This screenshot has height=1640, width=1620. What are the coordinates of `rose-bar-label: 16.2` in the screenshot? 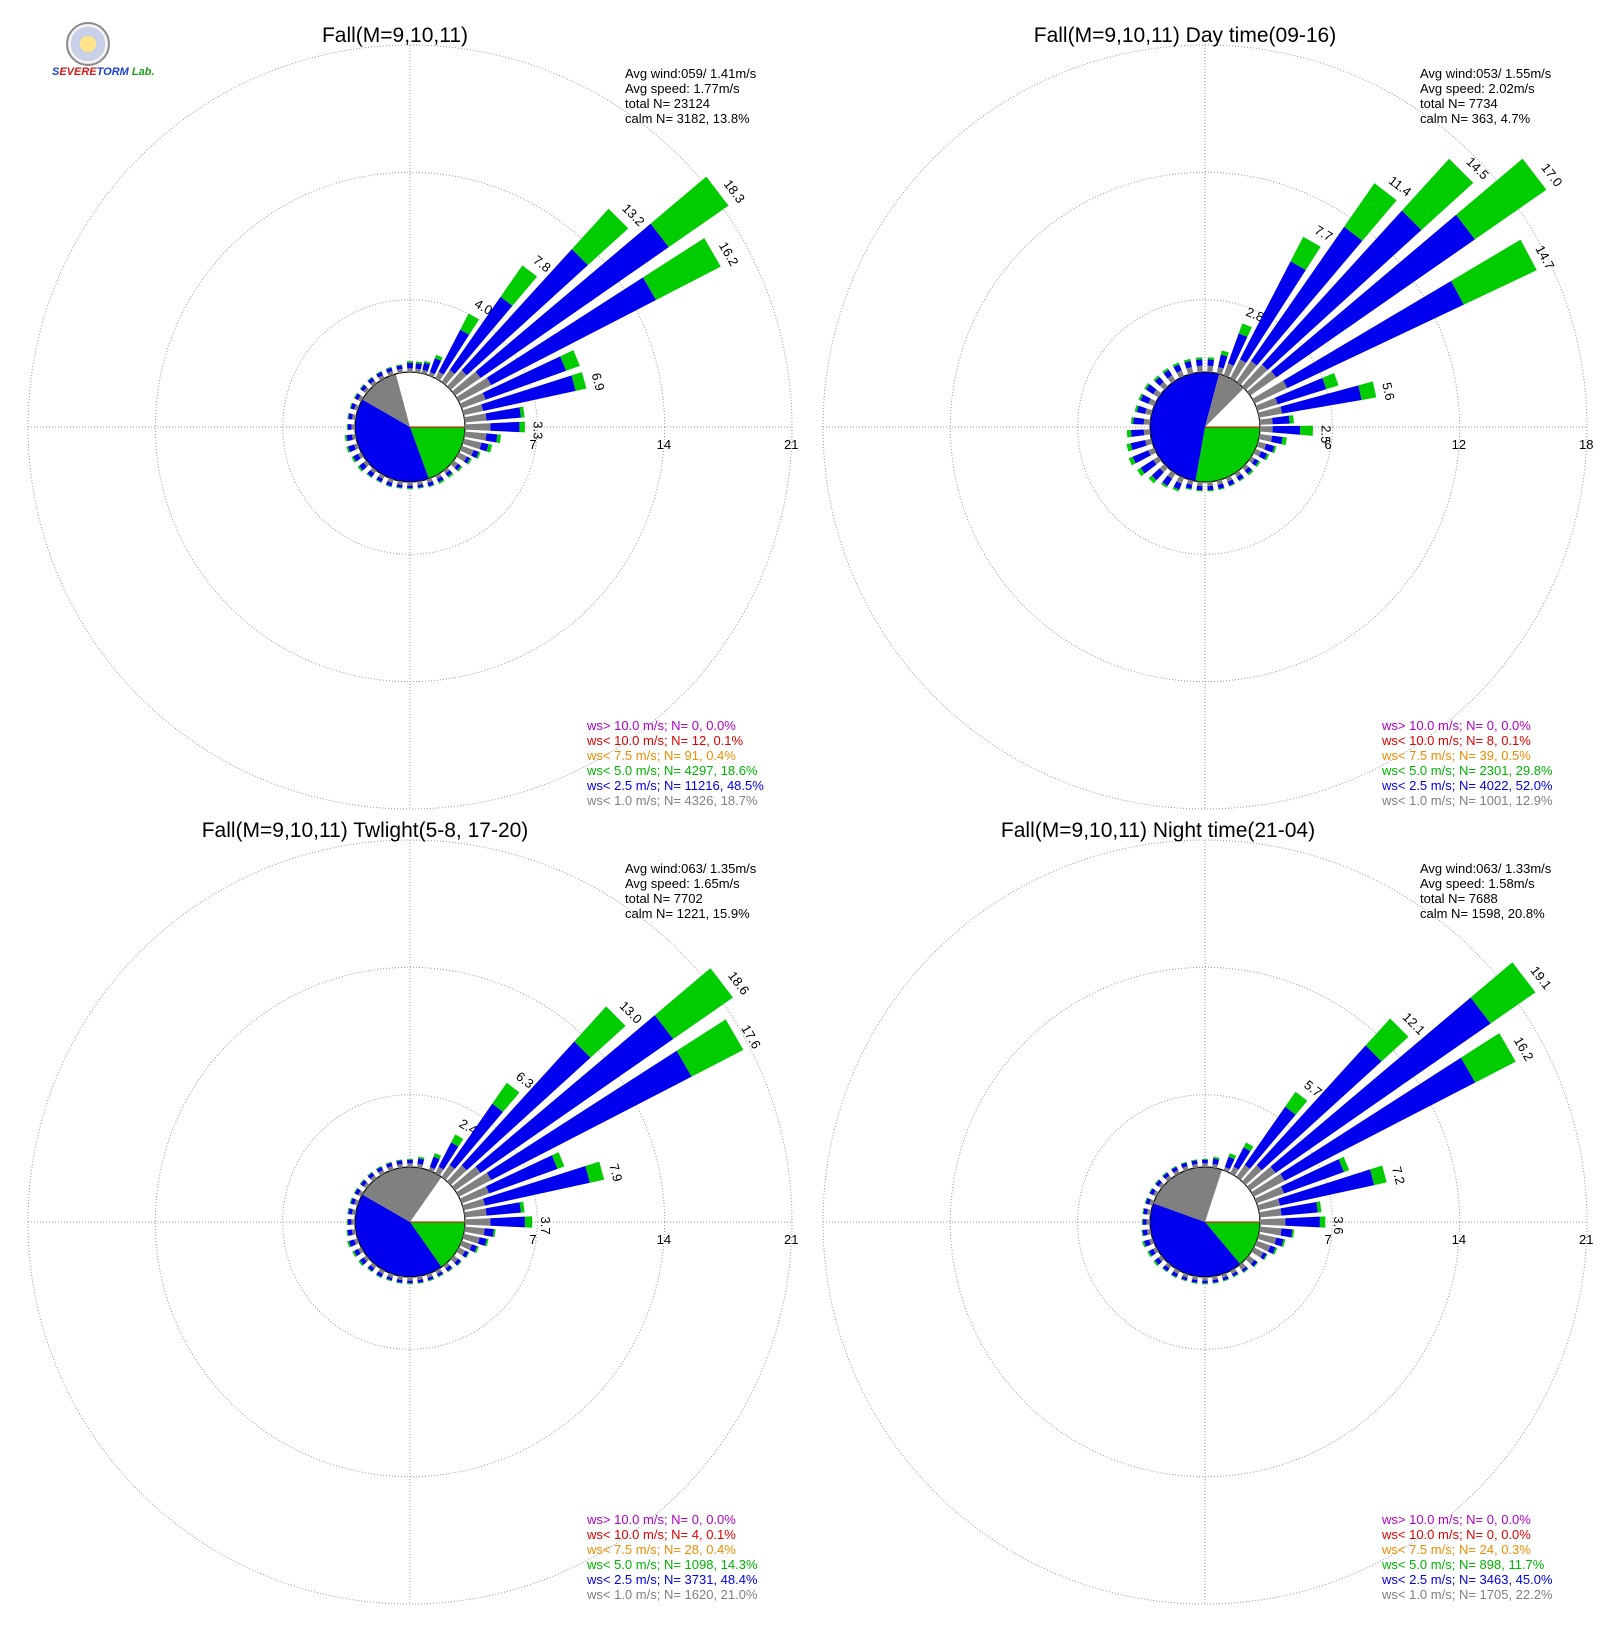 It's located at (1524, 1048).